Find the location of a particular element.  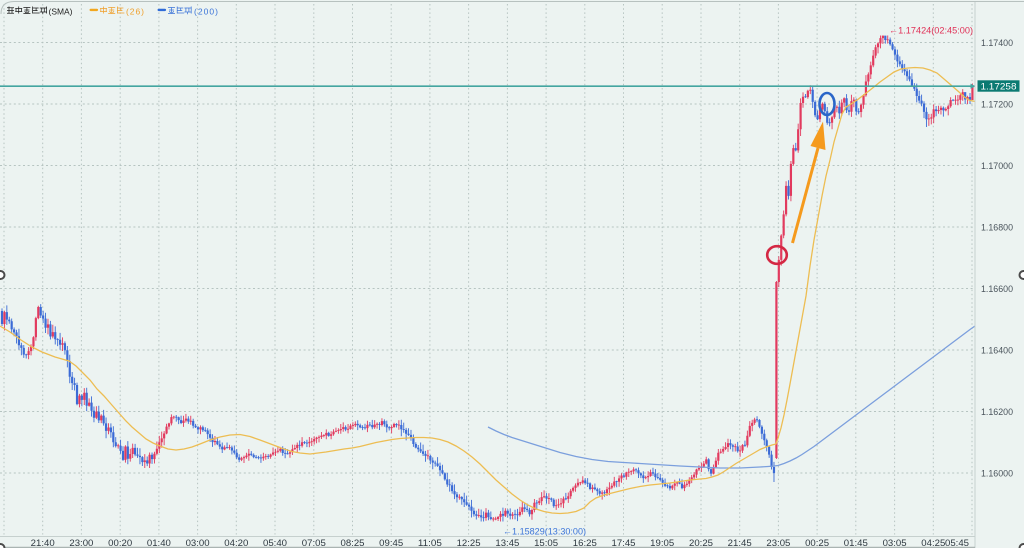

svg-text: 09:45 is located at coordinates (391, 543).